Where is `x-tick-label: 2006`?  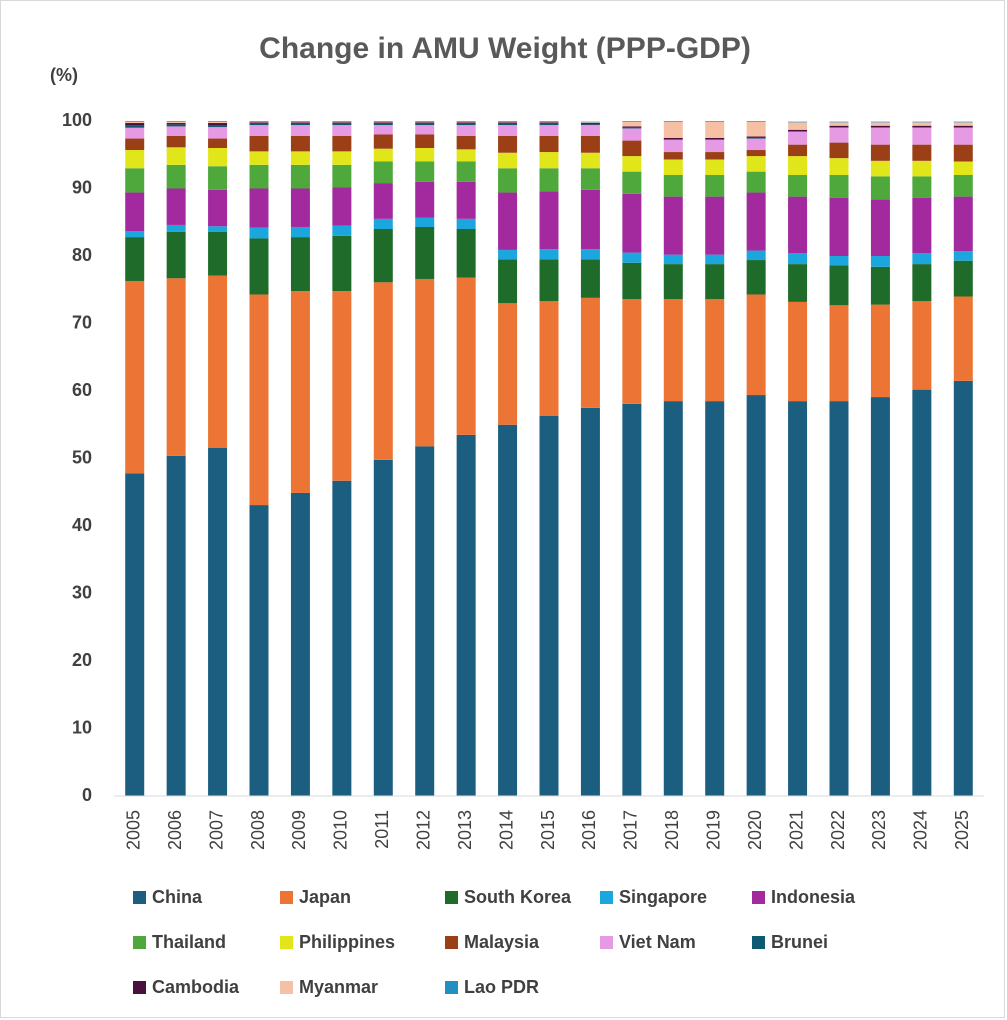
x-tick-label: 2006 is located at coordinates (175, 830).